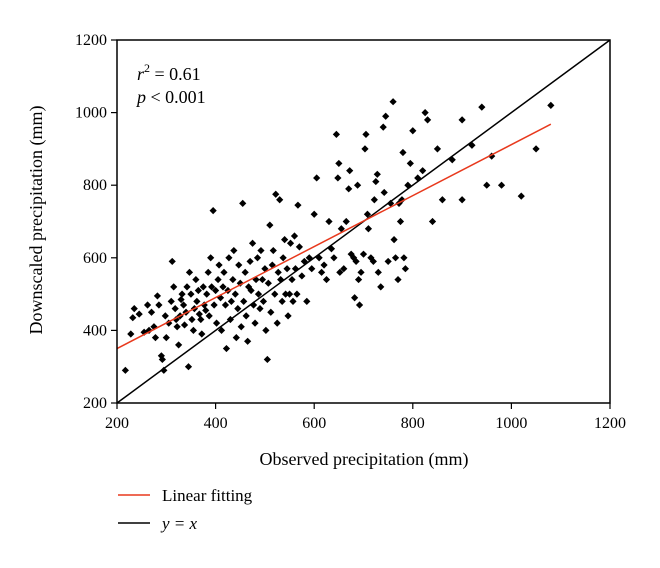 Image resolution: width=660 pixels, height=568 pixels. Describe the element at coordinates (179, 523) in the screenshot. I see `legend-label-identity: y = x` at that location.